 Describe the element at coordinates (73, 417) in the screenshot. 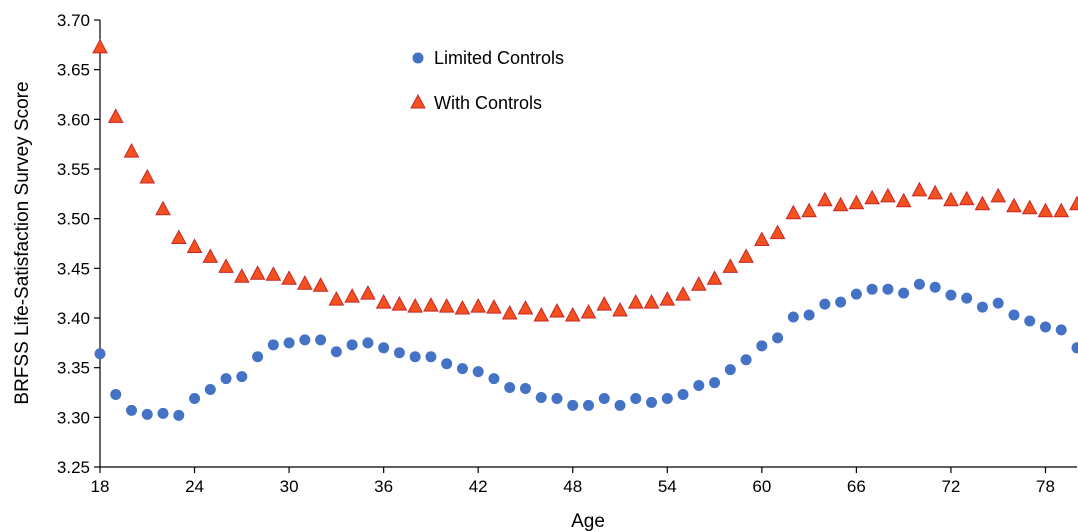

I see `y-tick-label: 3.30` at that location.